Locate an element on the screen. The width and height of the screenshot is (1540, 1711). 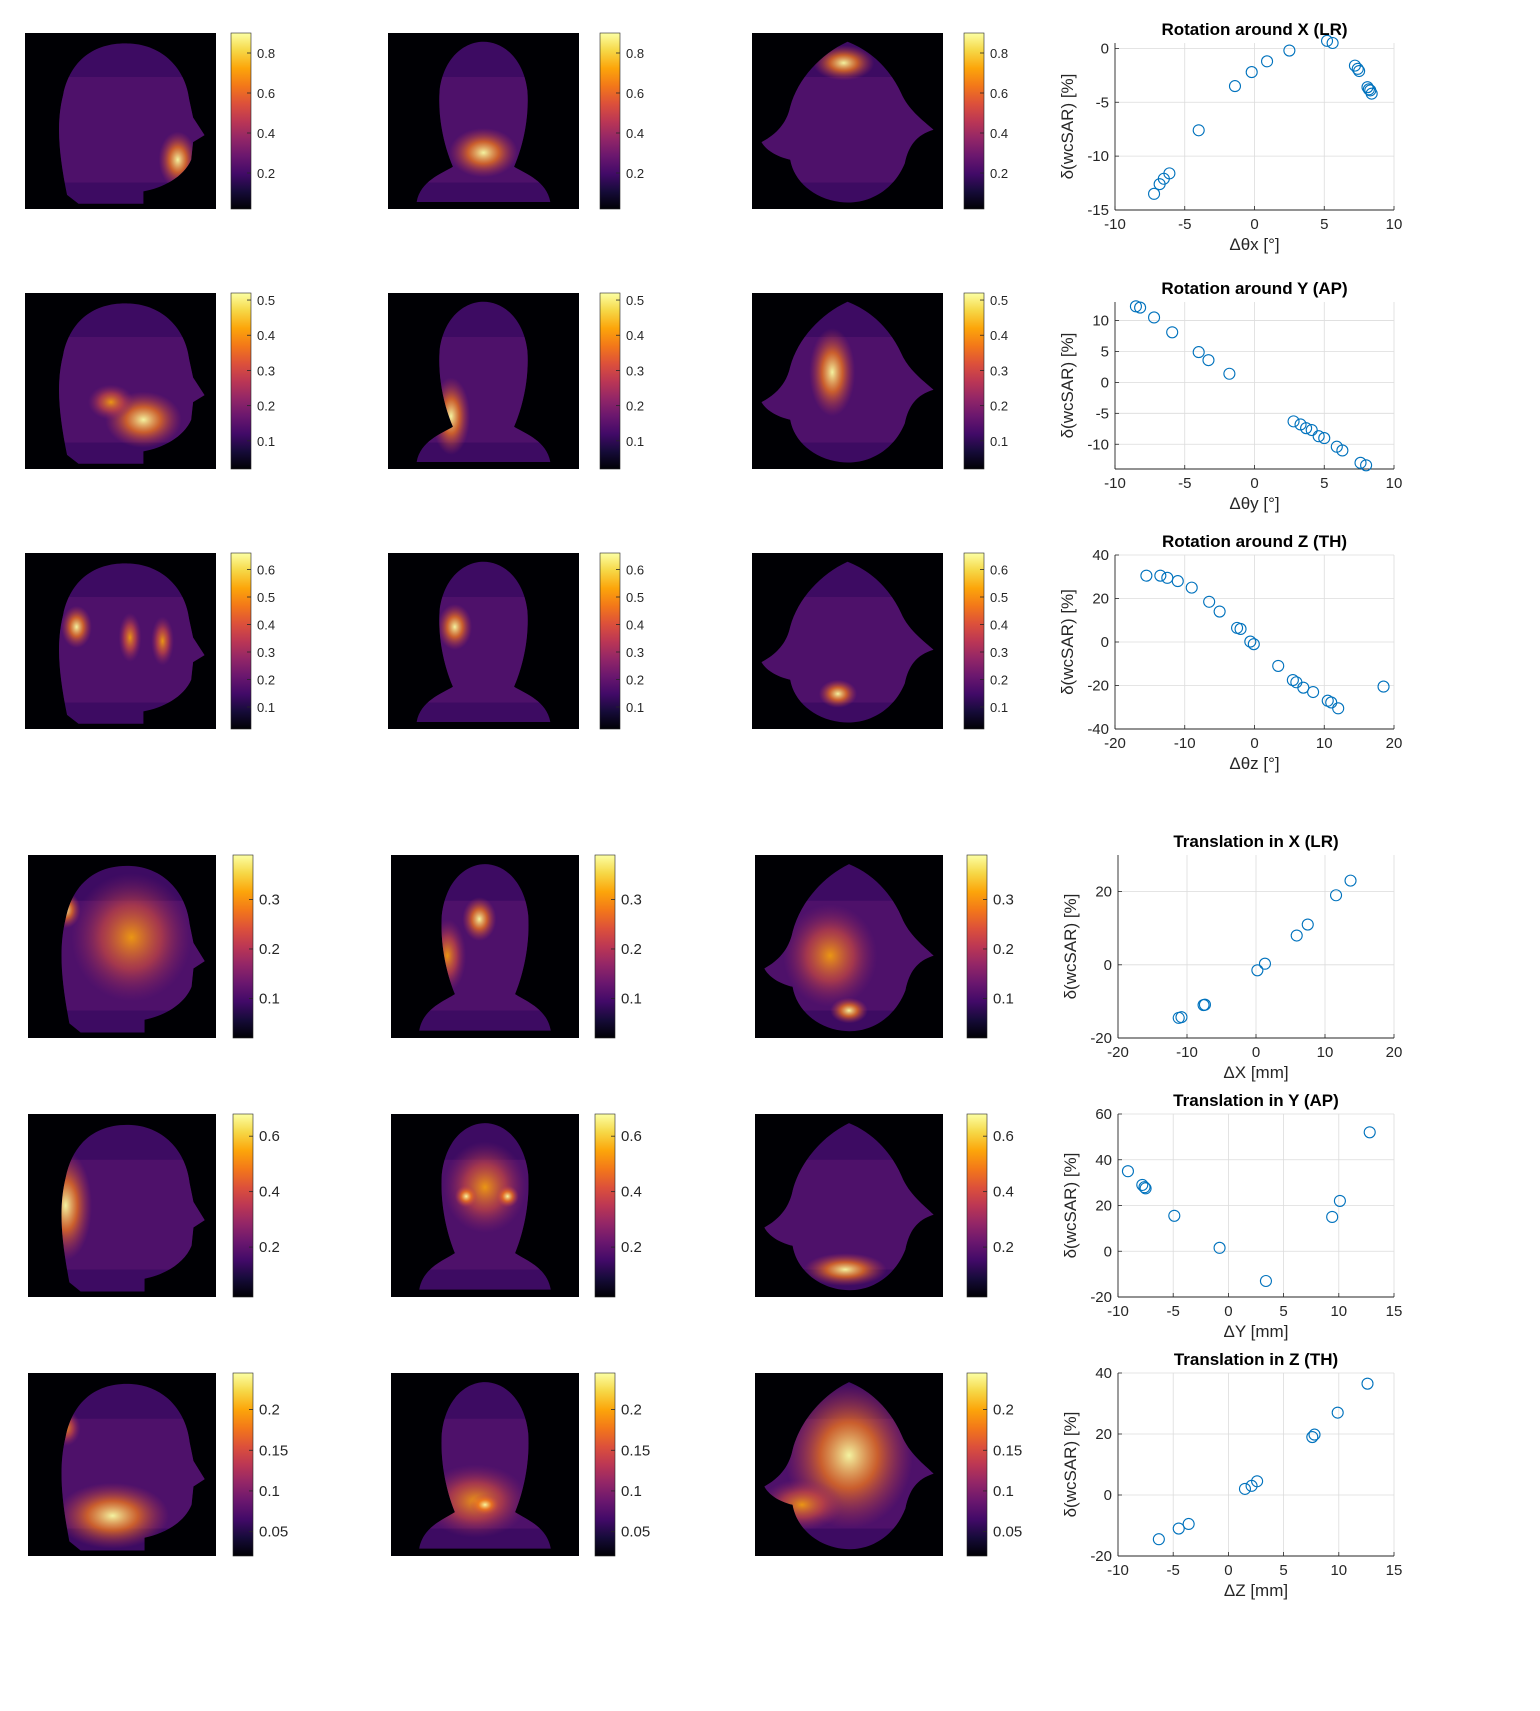
y-tick-label: 10 is located at coordinates (1100, 321).